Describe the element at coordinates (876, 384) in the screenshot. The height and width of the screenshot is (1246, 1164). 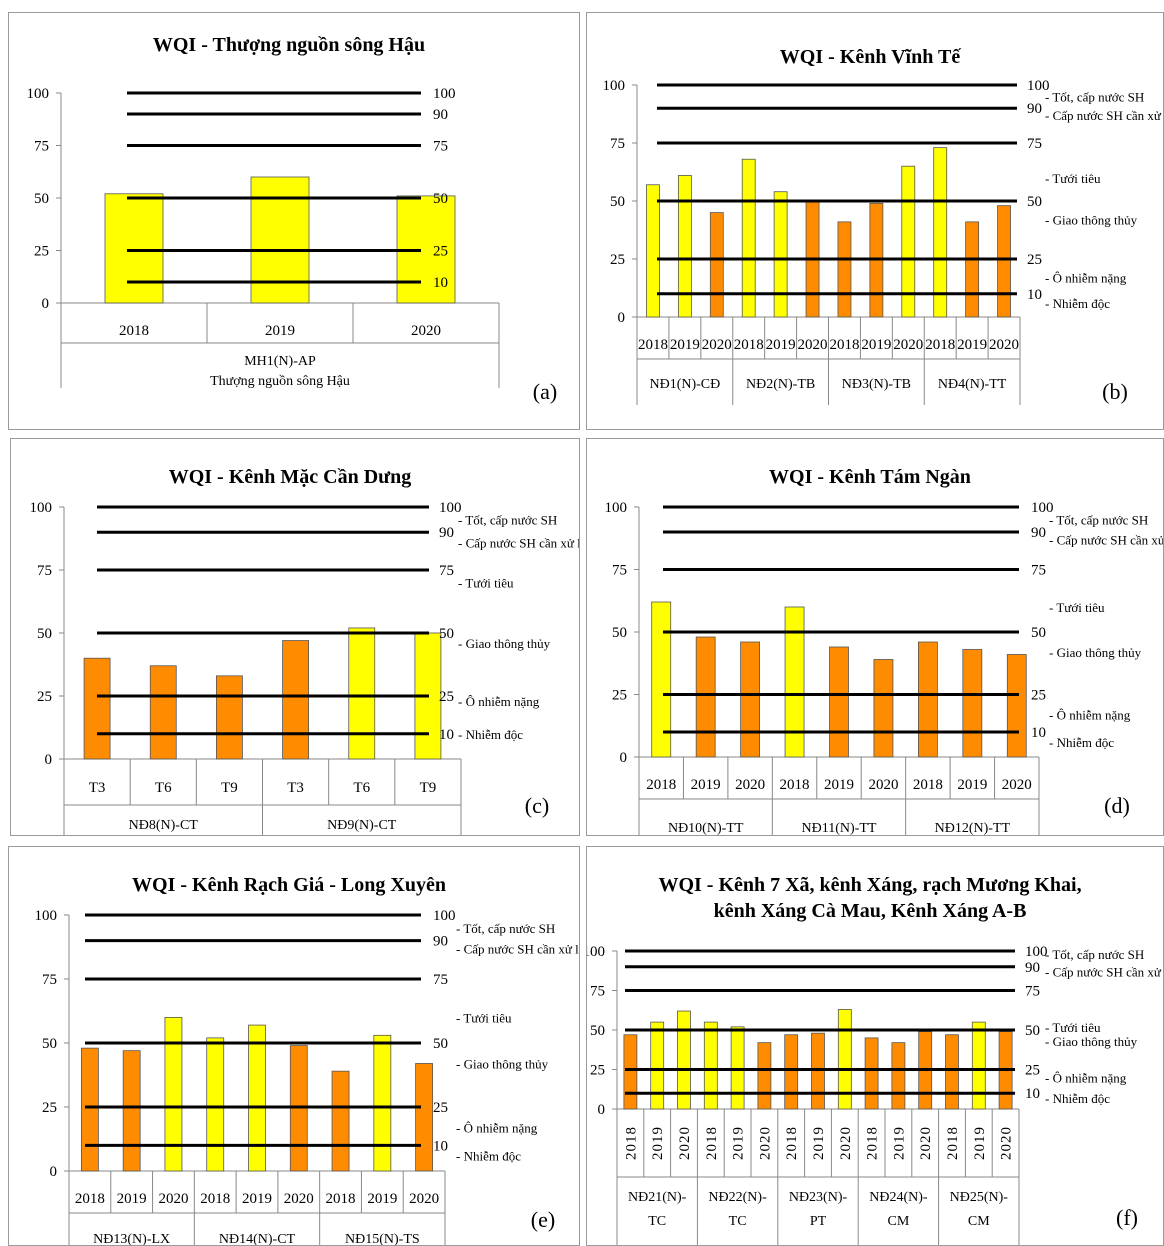
I see `group-label: NĐ3(N)-TB` at that location.